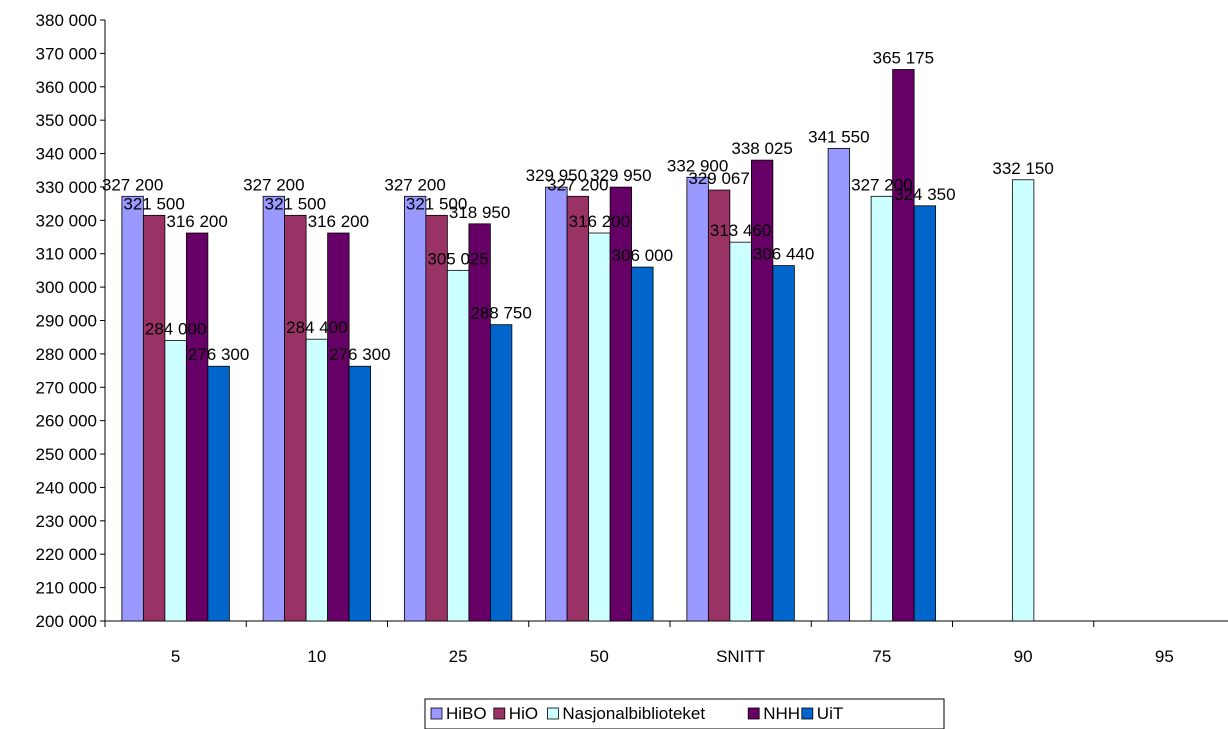 The height and width of the screenshot is (729, 1228). What do you see at coordinates (66, 621) in the screenshot?
I see `y-tick-label: 200 000` at bounding box center [66, 621].